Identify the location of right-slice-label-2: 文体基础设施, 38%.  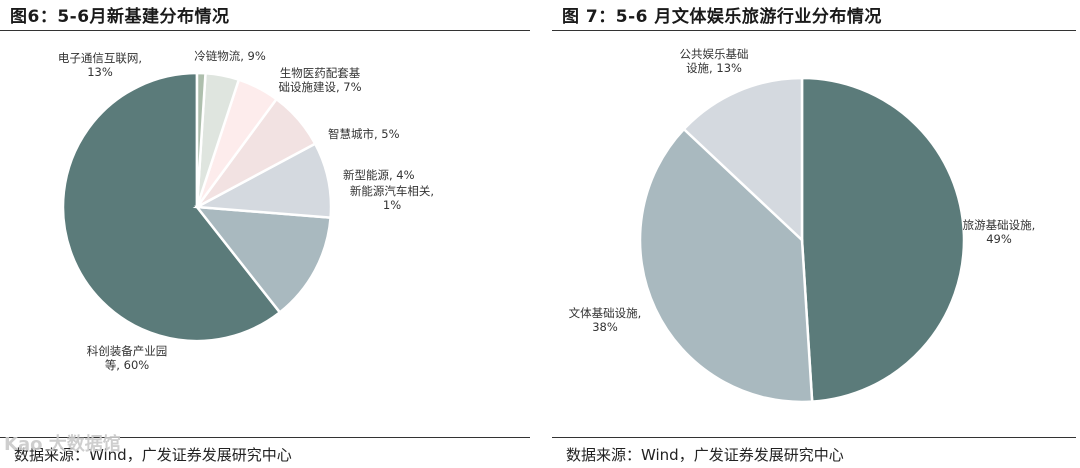
(605, 320).